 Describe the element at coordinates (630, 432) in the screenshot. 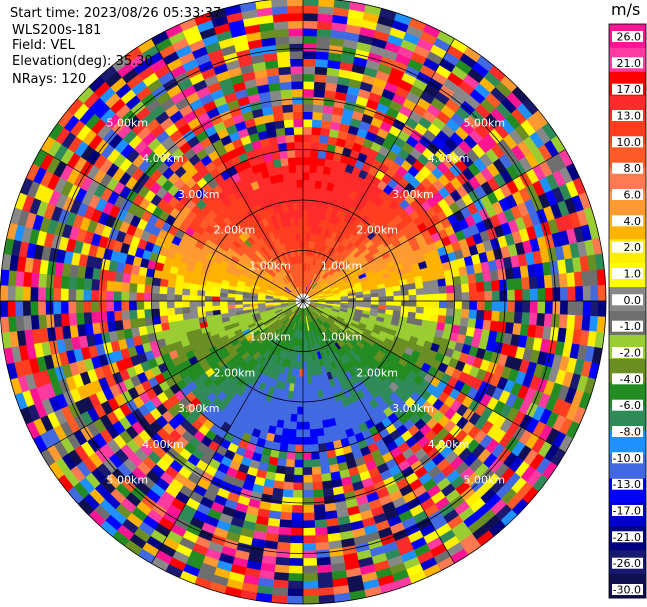

I see `colorbar-tick-label: -8.0` at that location.